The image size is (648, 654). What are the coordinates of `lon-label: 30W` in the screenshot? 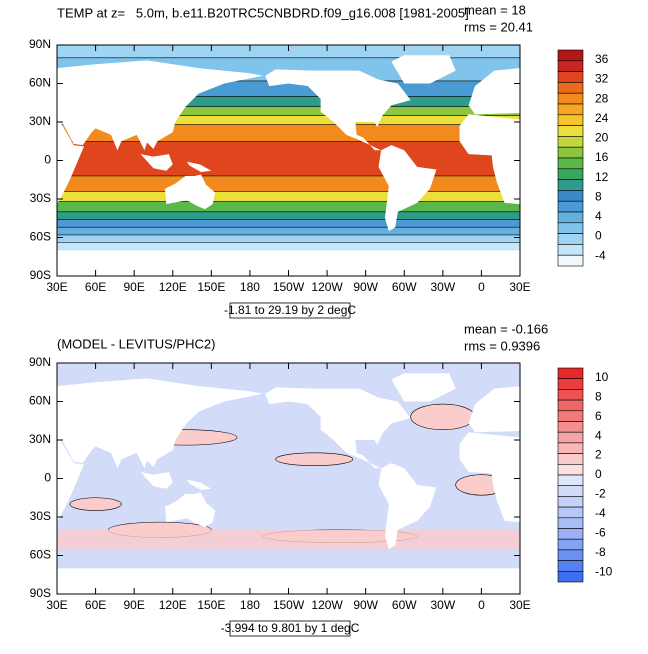 It's located at (442, 287).